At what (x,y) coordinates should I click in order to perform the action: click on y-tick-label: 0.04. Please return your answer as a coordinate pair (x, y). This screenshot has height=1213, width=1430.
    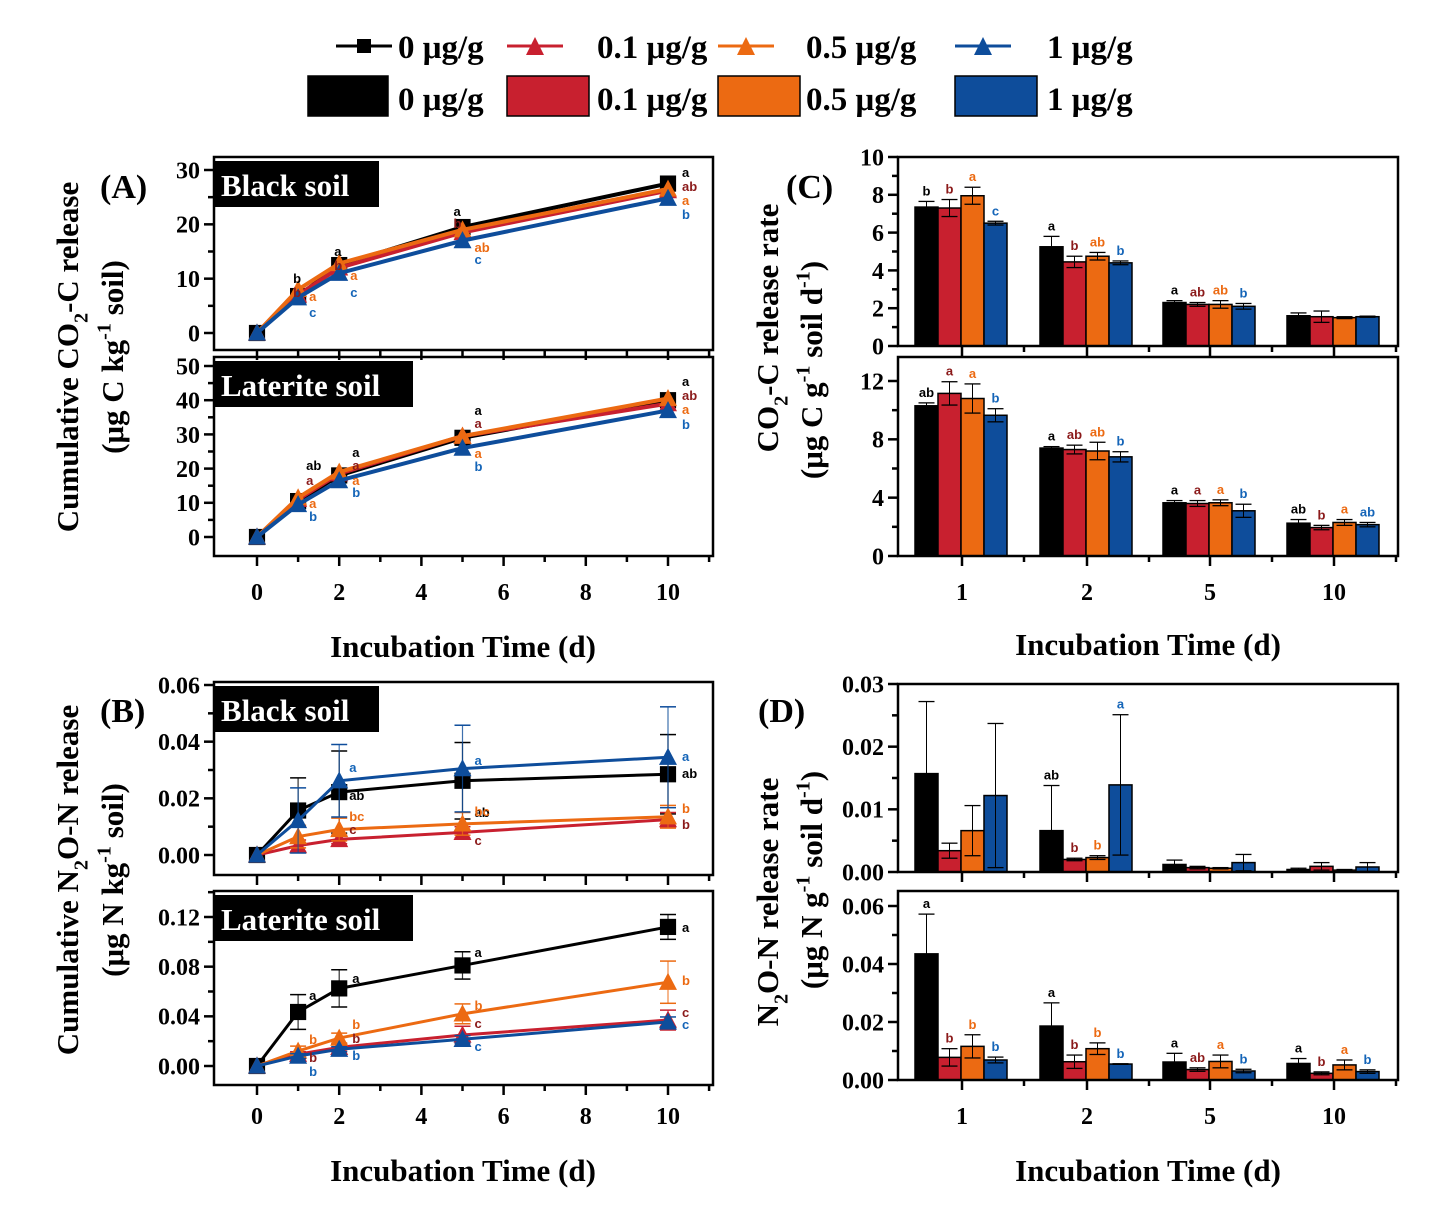
    Looking at the image, I should click on (179, 743).